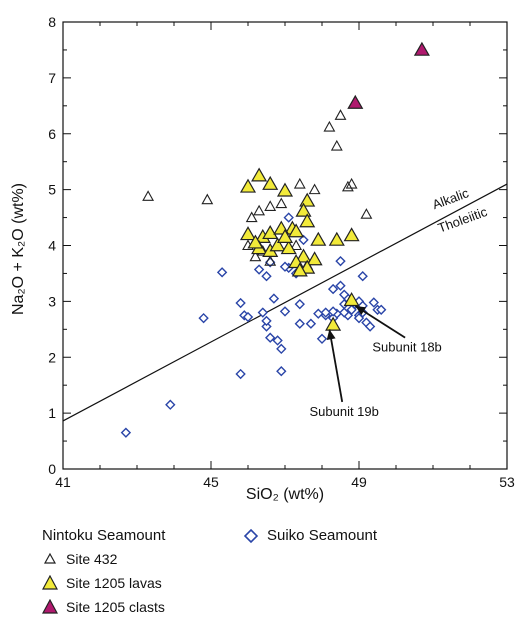 The height and width of the screenshot is (632, 527). Describe the element at coordinates (115, 607) in the screenshot. I see `legend-label: Site 1205 clasts` at that location.